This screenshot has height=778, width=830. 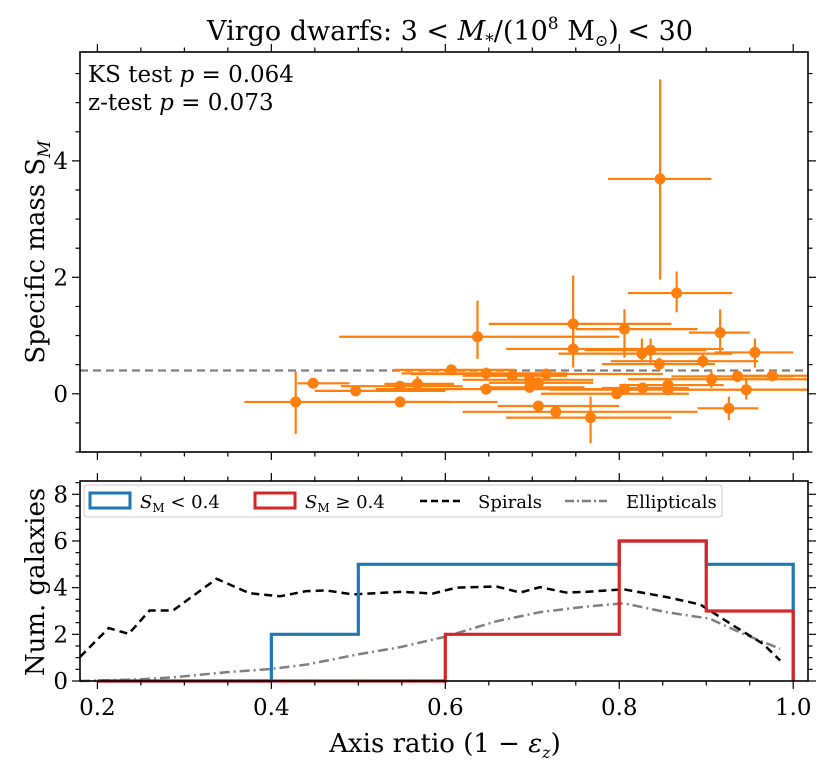 I want to click on legend-label-high: SM ≥ 0.4, so click(x=345, y=503).